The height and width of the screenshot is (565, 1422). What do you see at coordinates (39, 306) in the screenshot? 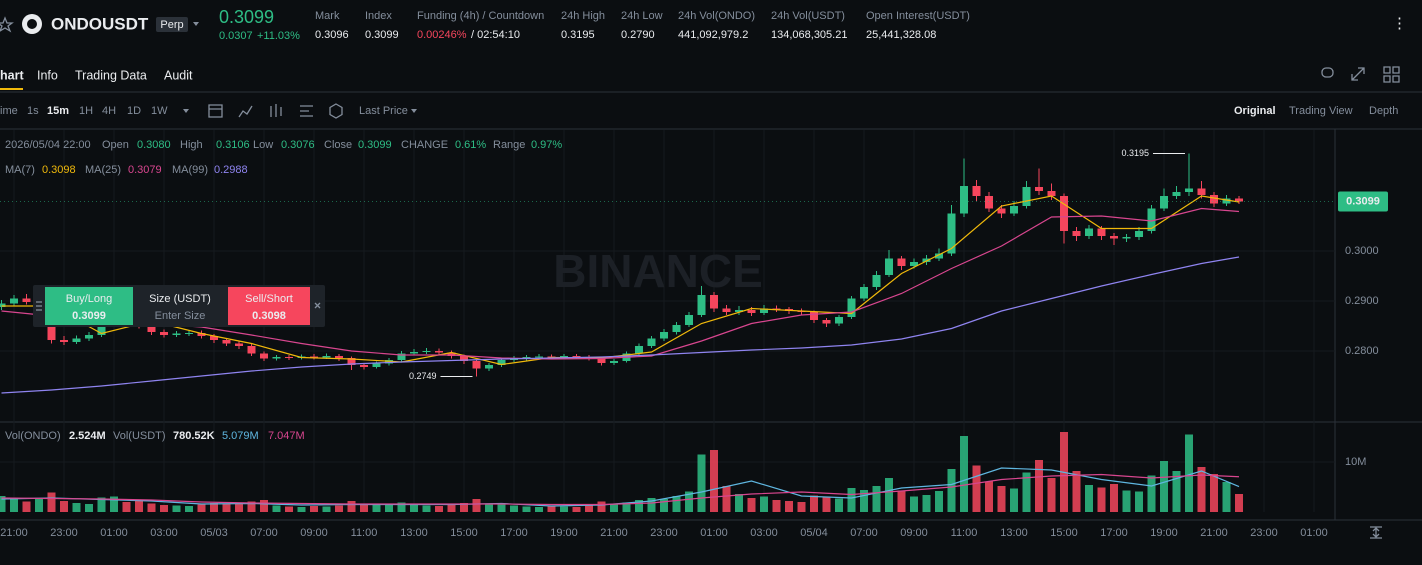
I see `drag-handle` at bounding box center [39, 306].